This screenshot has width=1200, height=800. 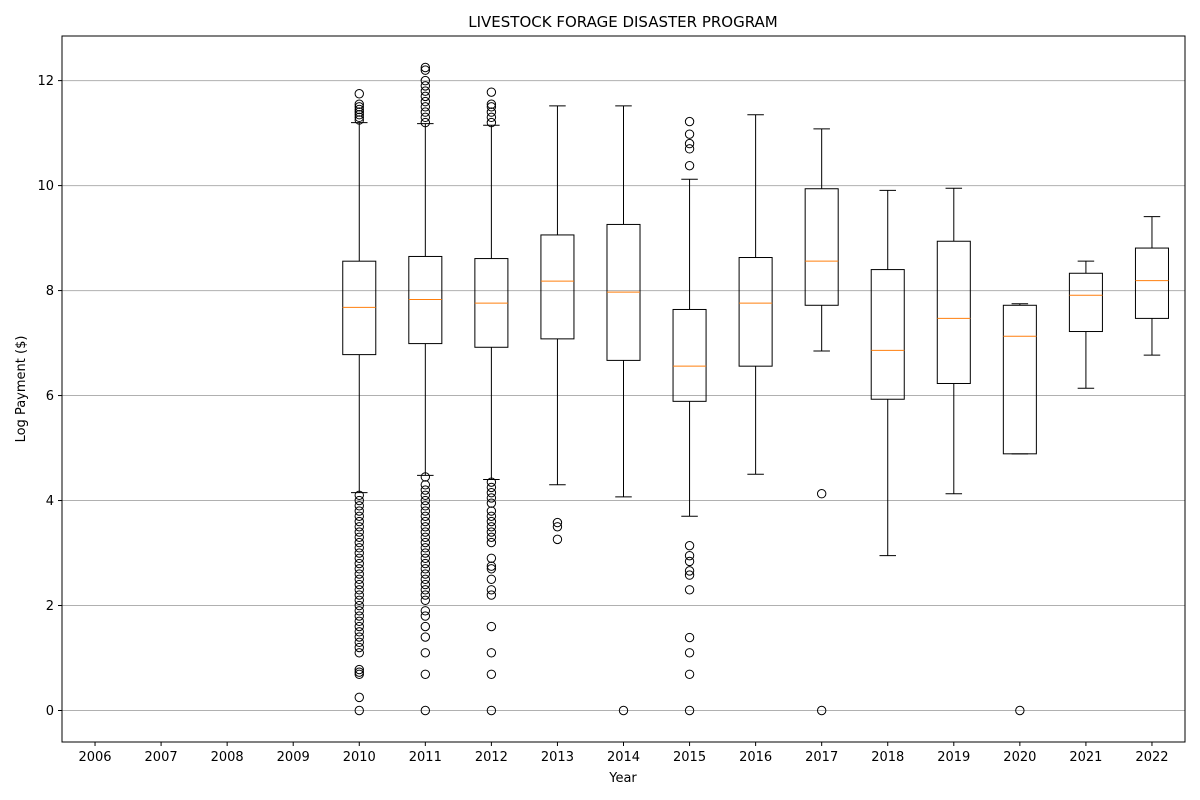 What do you see at coordinates (161, 757) in the screenshot?
I see `x-tick-label: 2007` at bounding box center [161, 757].